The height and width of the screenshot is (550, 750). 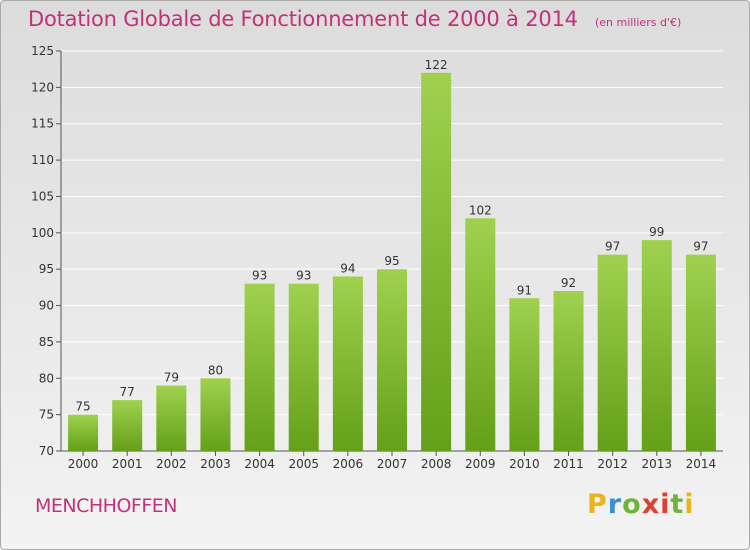 I want to click on x-tick-label-2002: 2002, so click(x=171, y=464).